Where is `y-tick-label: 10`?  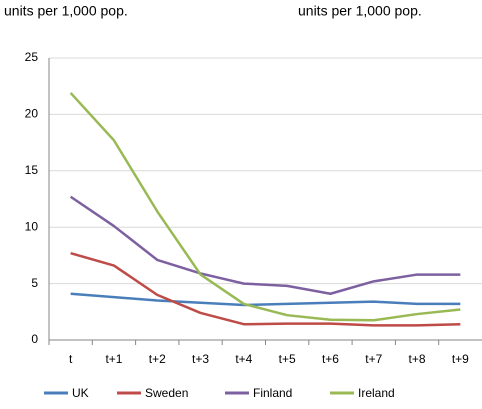
y-tick-label: 10 is located at coordinates (32, 226).